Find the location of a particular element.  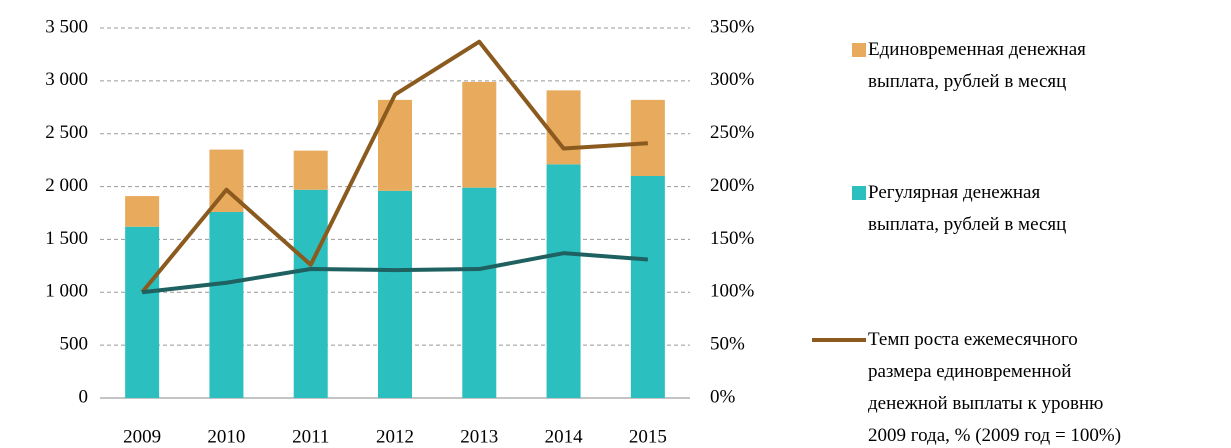

y-tick-label: 500 is located at coordinates (74, 344).